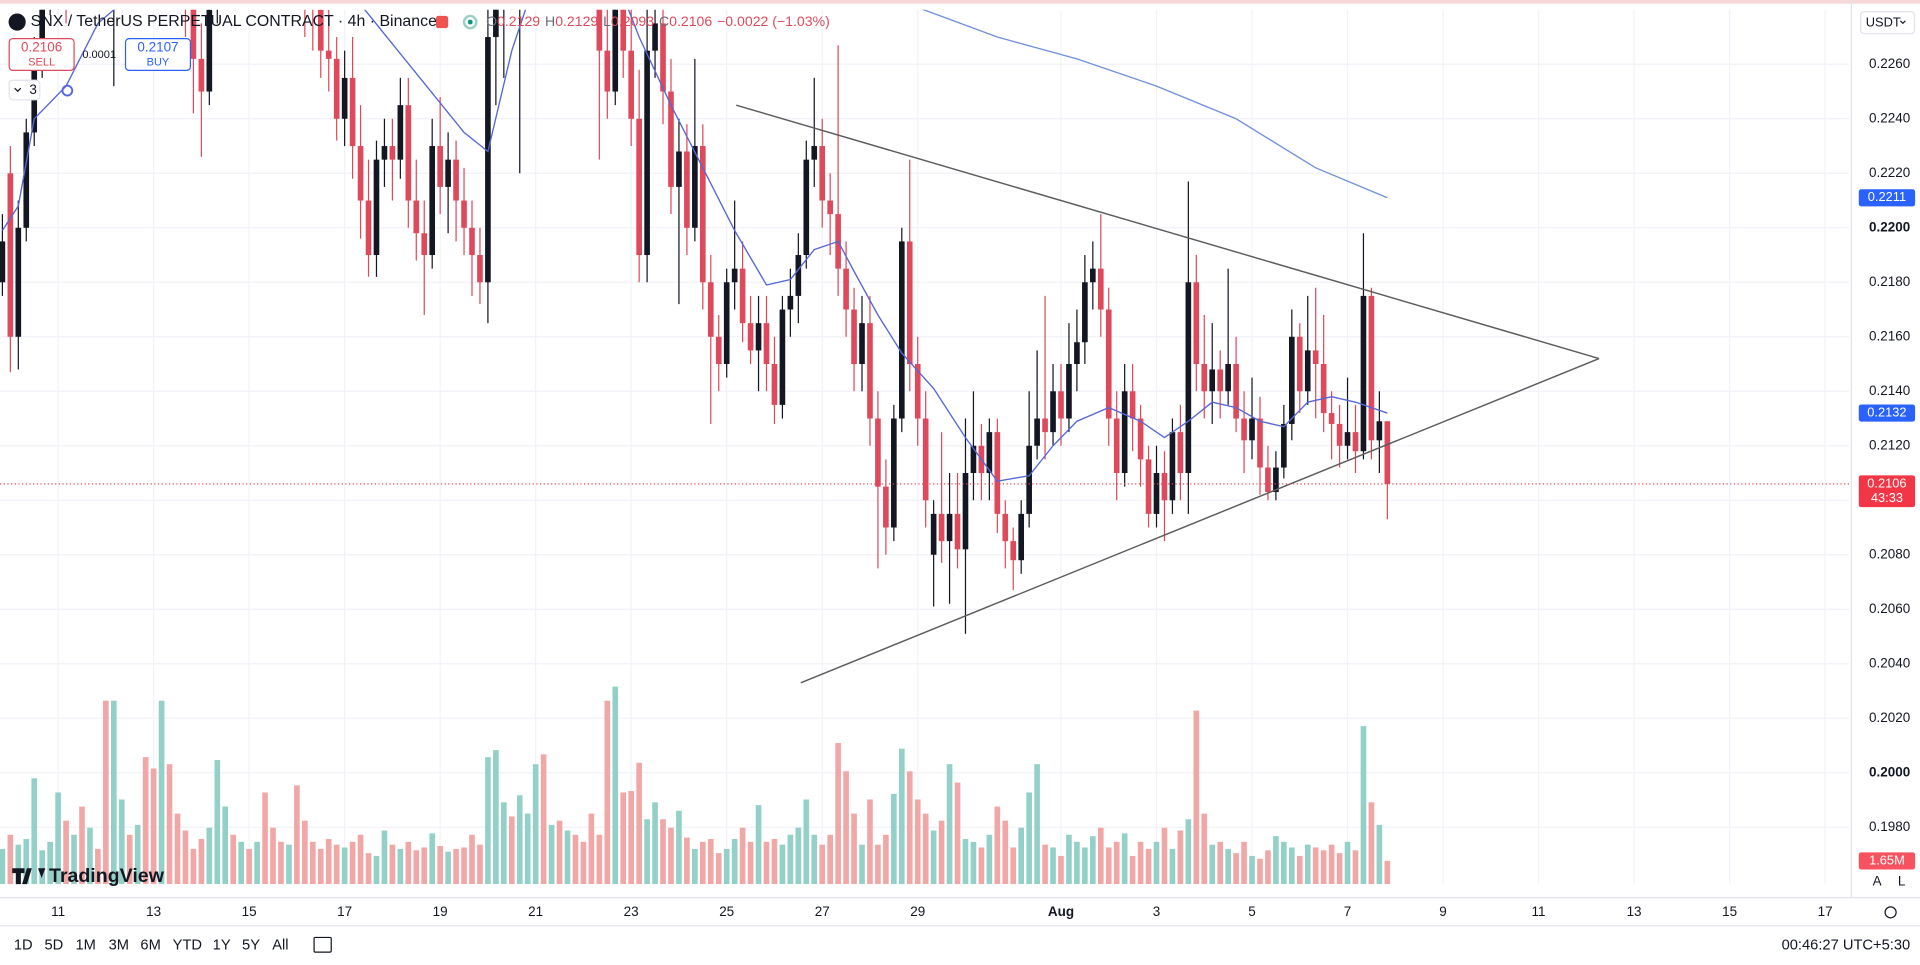  Describe the element at coordinates (119, 945) in the screenshot. I see `range-button: 3M` at that location.